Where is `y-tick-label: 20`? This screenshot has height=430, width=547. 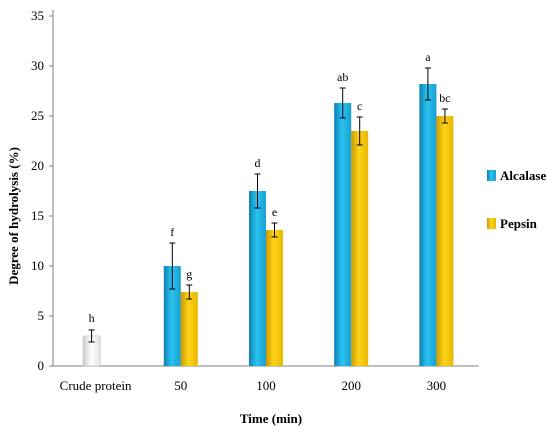 y-tick-label: 20 is located at coordinates (37, 165).